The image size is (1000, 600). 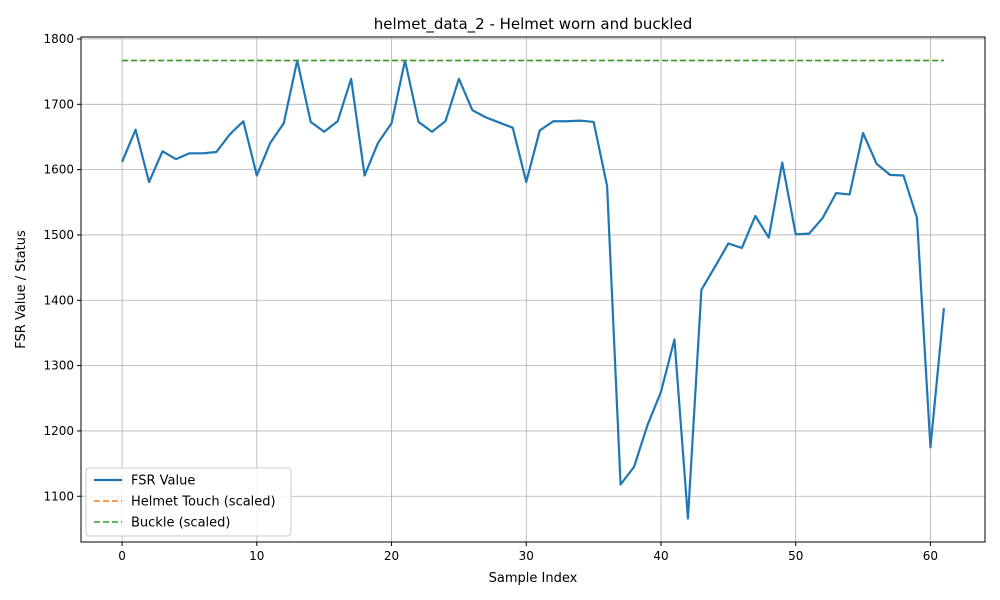 I want to click on y-tick-label: 1100, so click(x=58, y=496).